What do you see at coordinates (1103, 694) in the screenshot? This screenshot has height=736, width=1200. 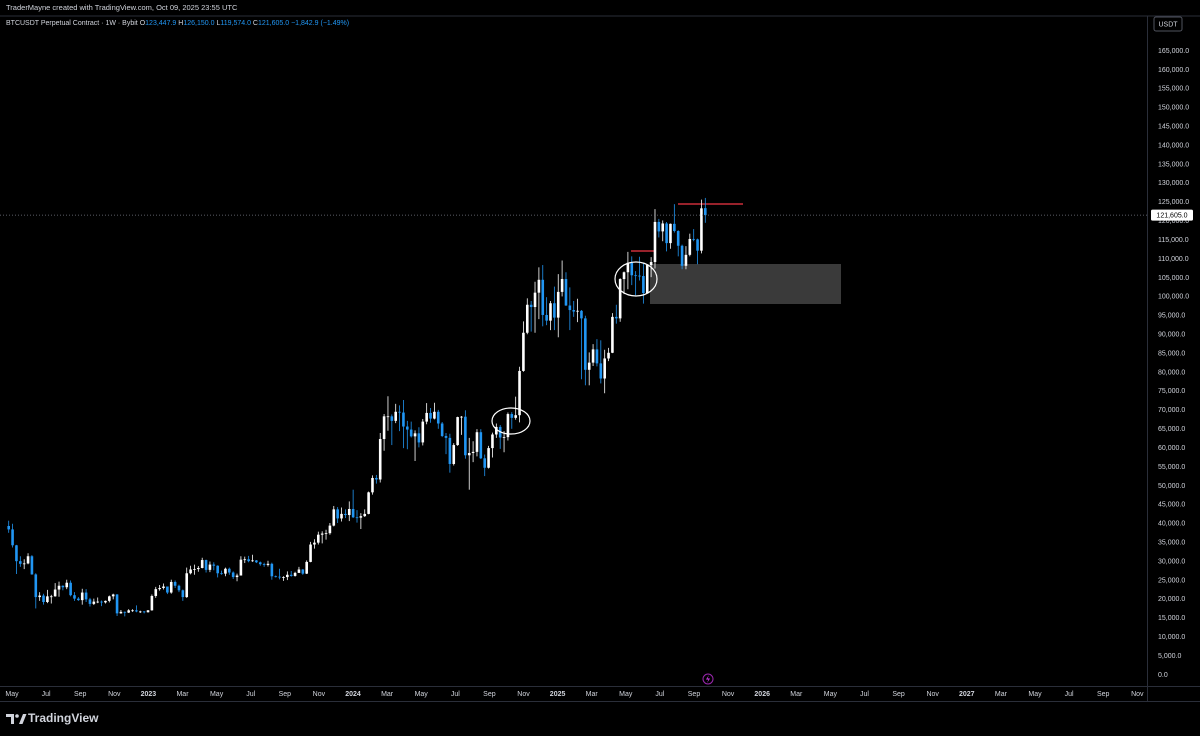 I see `x-tick-label: Sep` at bounding box center [1103, 694].